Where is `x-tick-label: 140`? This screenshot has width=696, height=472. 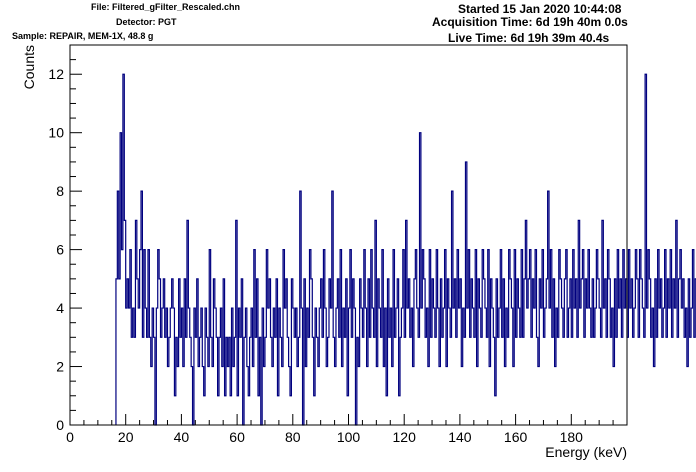
x-tick-label: 140 is located at coordinates (460, 437).